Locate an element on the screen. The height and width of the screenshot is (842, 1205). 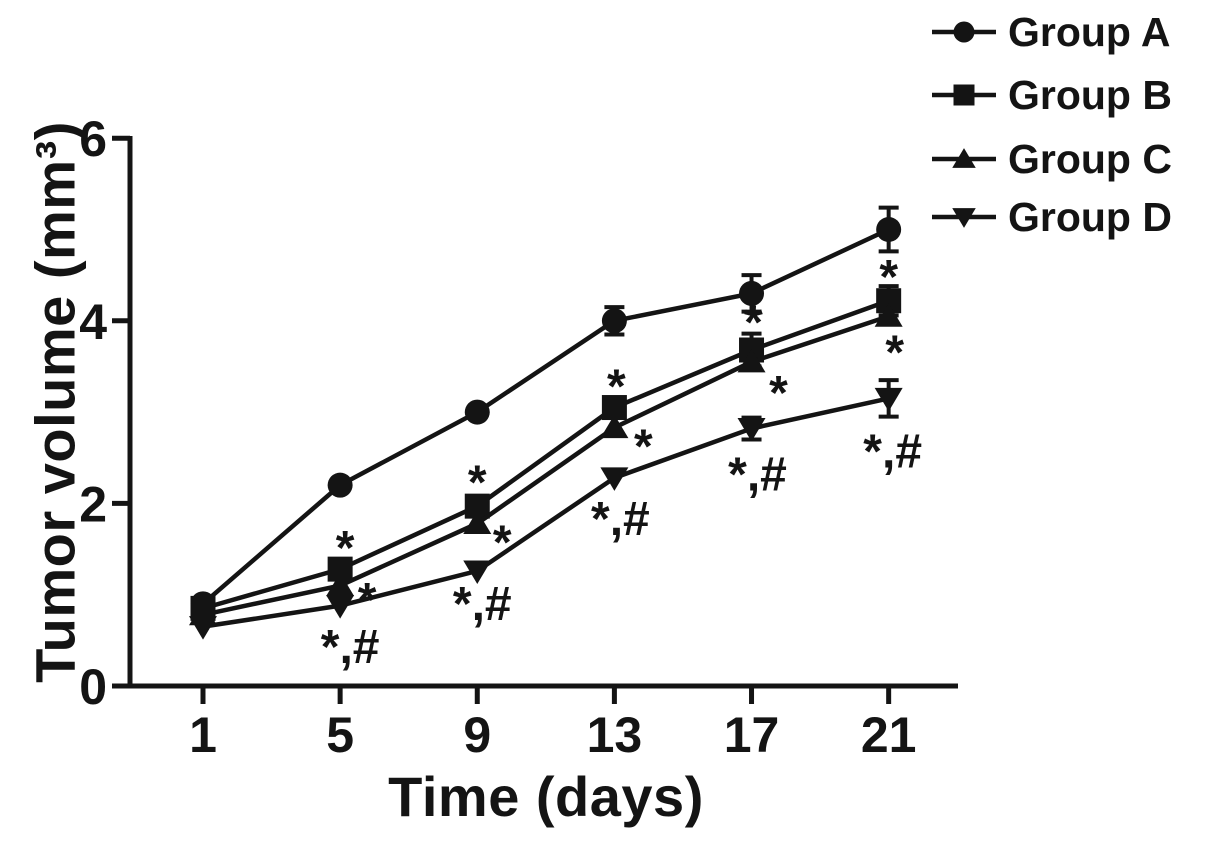
legend-entry-group-b: Group B is located at coordinates (1052, 95).